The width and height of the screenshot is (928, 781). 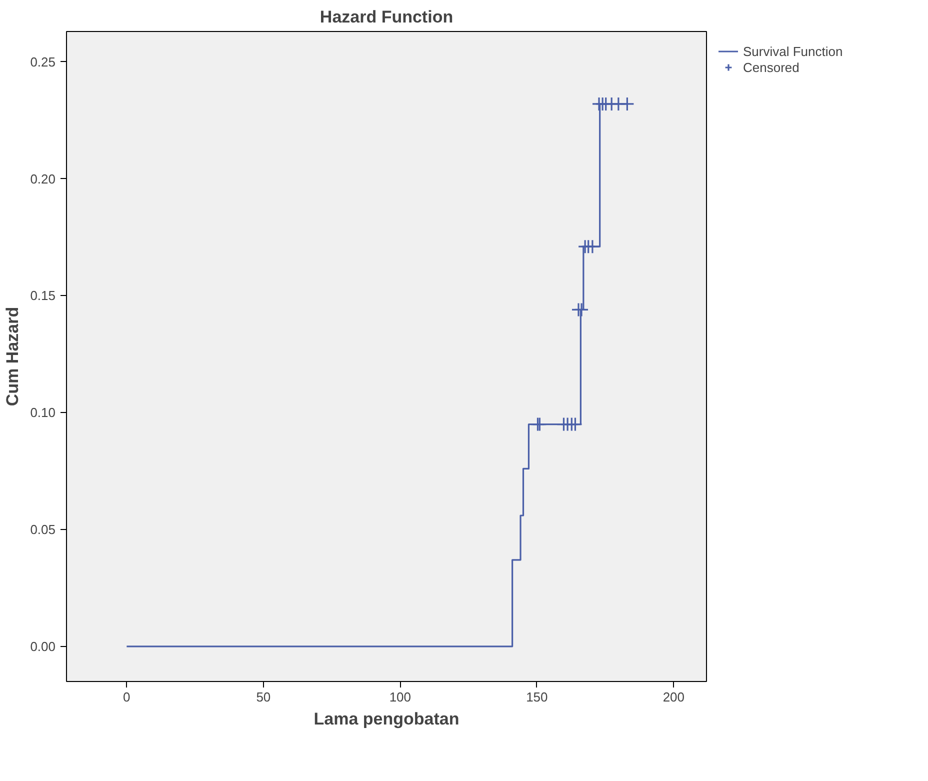 What do you see at coordinates (126, 697) in the screenshot?
I see `x-tick-label: 0` at bounding box center [126, 697].